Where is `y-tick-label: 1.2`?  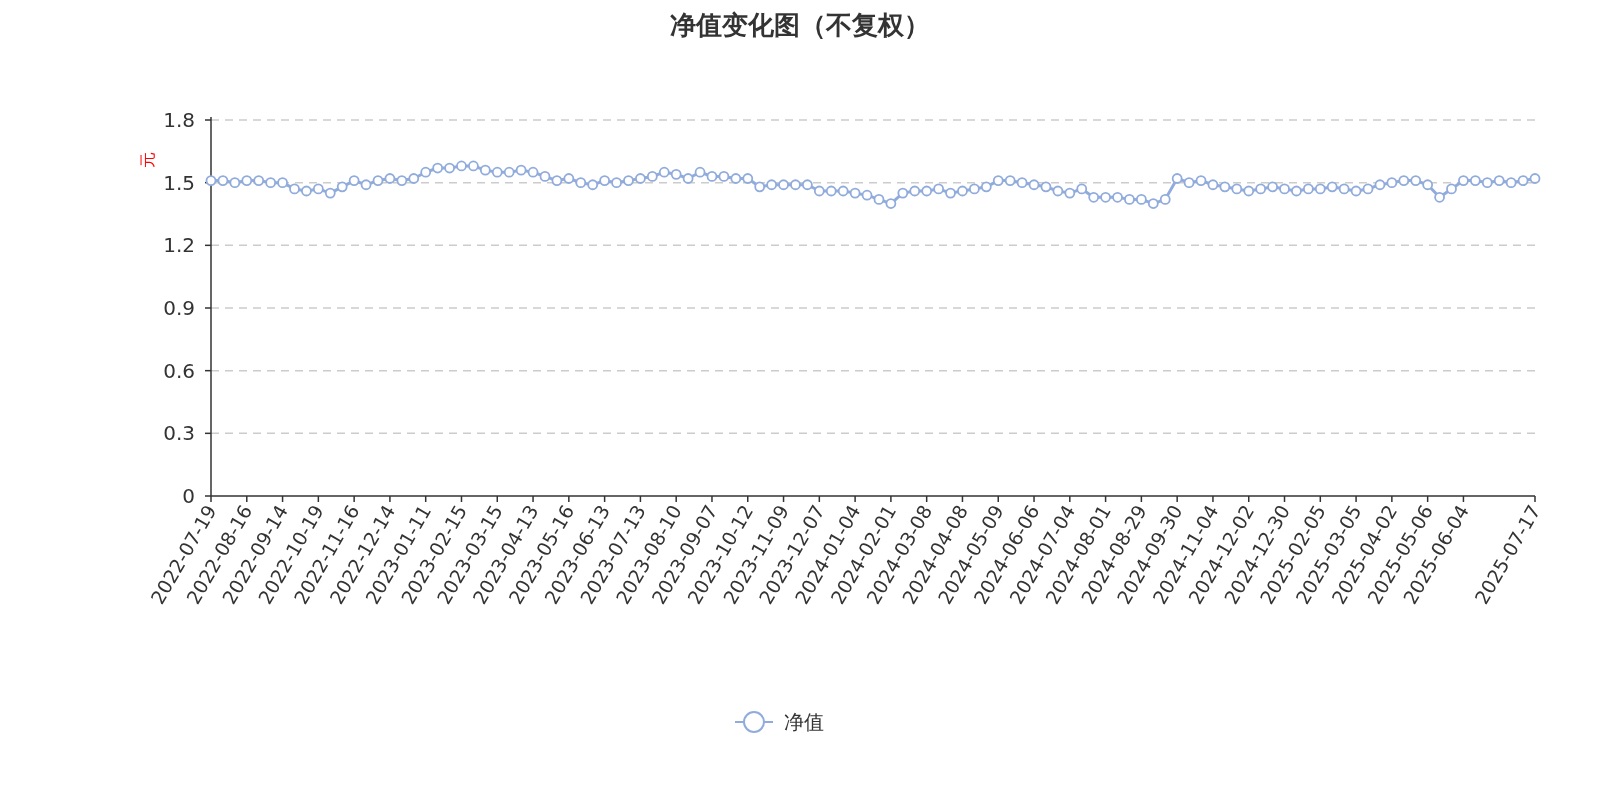
y-tick-label: 1.2 is located at coordinates (179, 245).